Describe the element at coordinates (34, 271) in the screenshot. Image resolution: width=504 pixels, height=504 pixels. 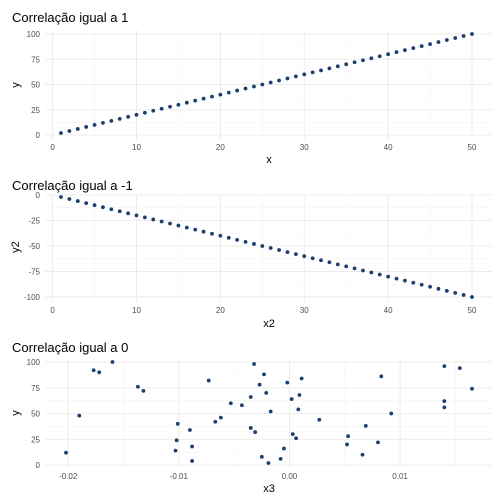
I see `y-tick-label: -75` at that location.